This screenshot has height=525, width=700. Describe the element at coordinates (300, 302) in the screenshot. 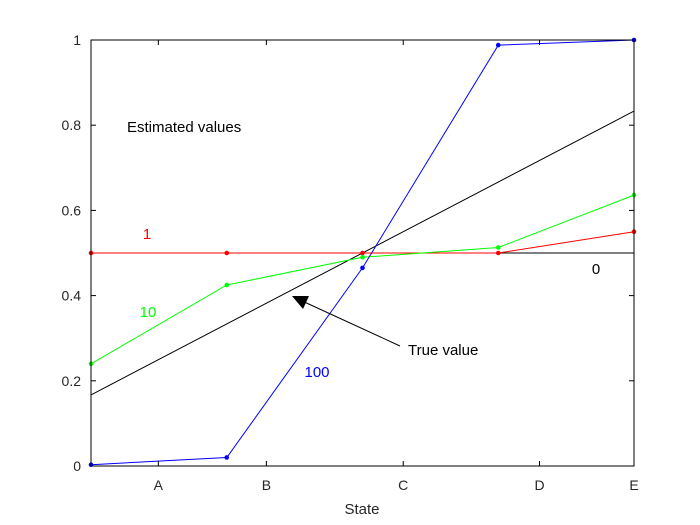

I see `annotation-arrowhead` at that location.